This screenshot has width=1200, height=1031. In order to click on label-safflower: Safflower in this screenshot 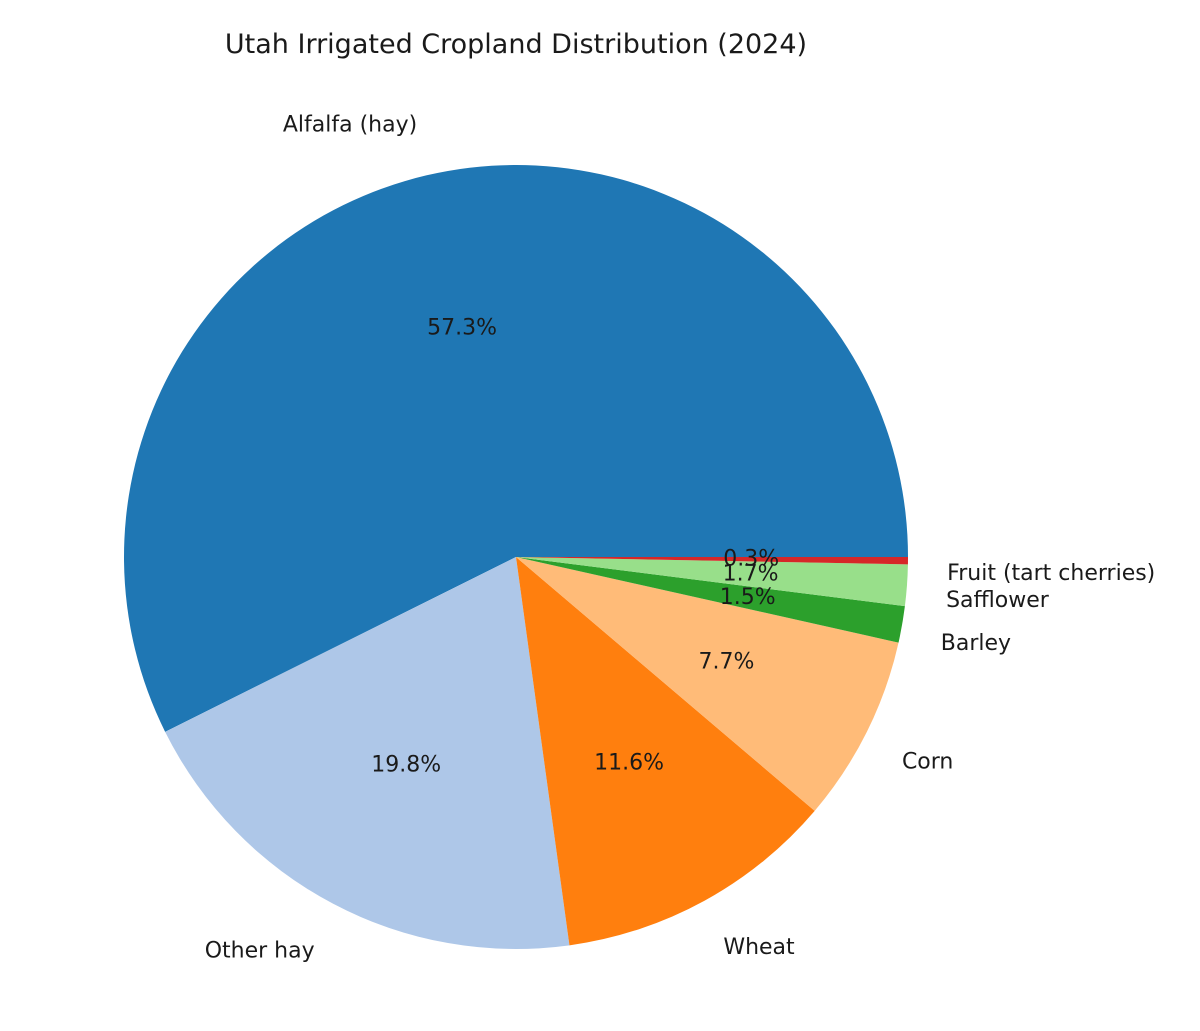, I will do `click(998, 600)`.